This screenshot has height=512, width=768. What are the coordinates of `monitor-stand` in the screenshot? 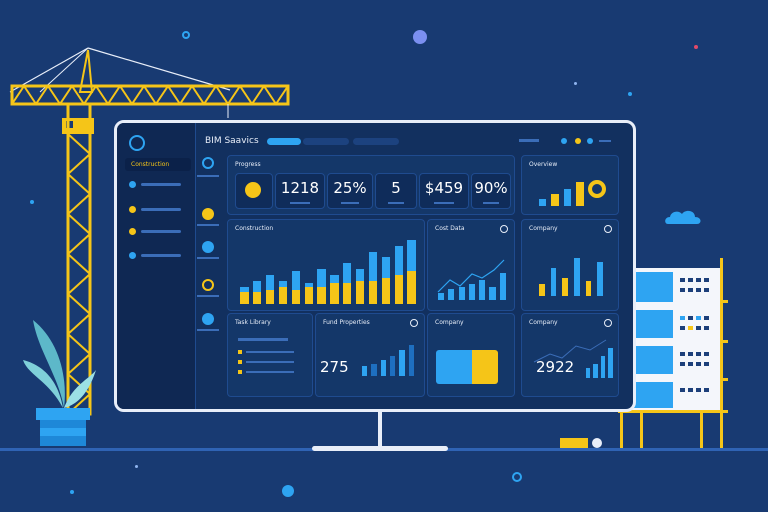 It's located at (380, 428).